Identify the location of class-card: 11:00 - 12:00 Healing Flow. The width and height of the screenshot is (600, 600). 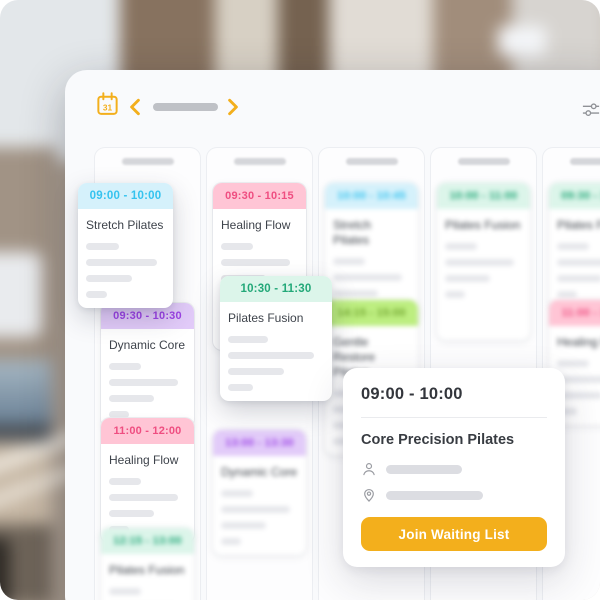
(147, 480).